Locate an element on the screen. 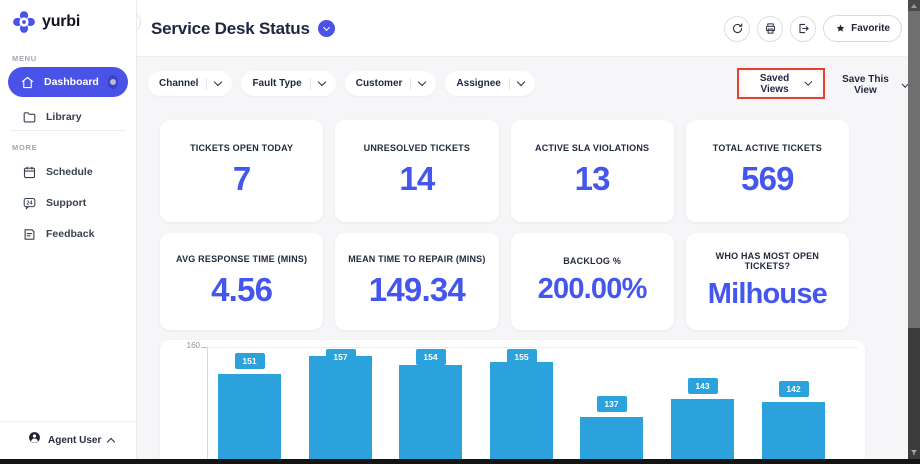 This screenshot has height=464, width=920. person-icon is located at coordinates (34, 440).